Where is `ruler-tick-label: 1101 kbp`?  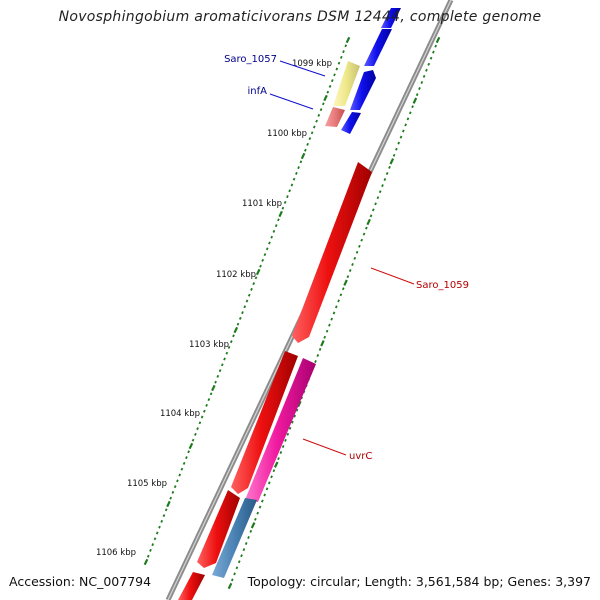 ruler-tick-label: 1101 kbp is located at coordinates (262, 204).